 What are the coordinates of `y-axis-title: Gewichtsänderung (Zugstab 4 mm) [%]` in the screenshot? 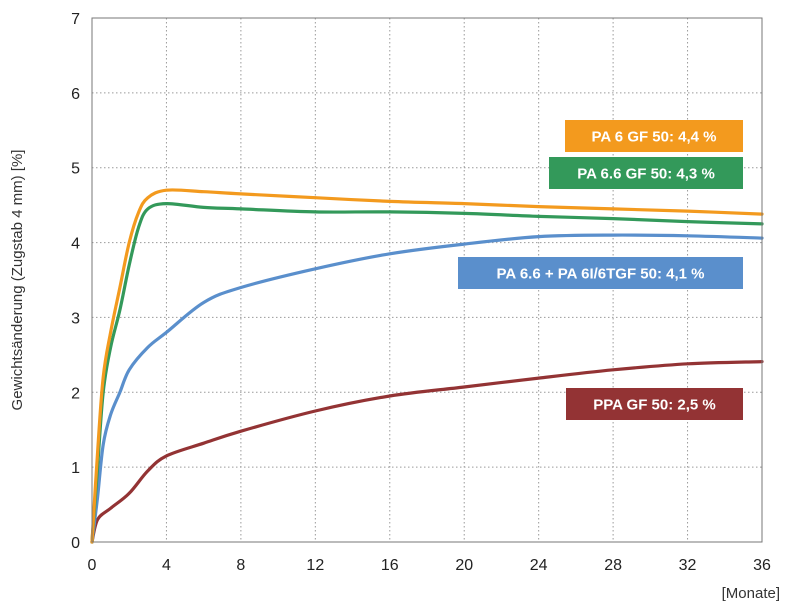 It's located at (17, 280).